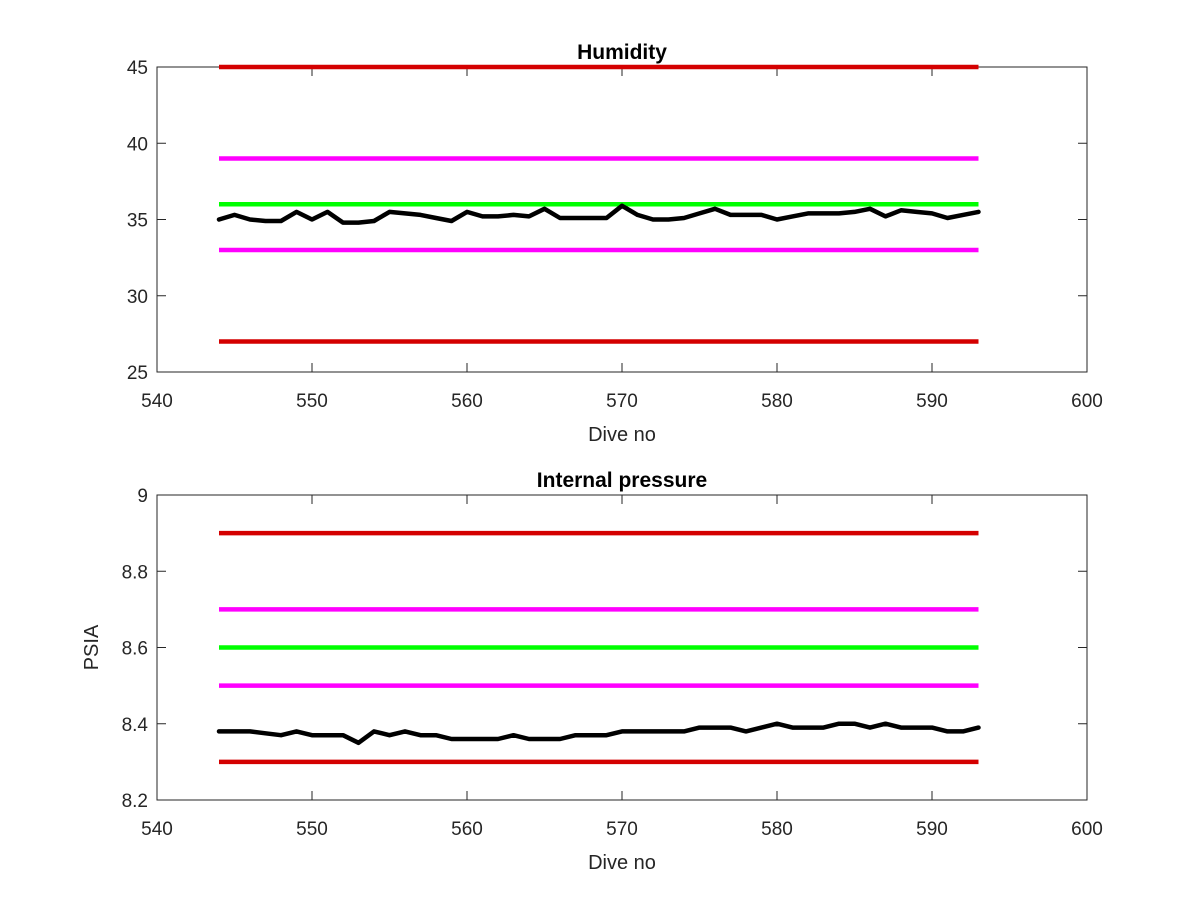  Describe the element at coordinates (622, 480) in the screenshot. I see `chart-title: Internal pressure` at that location.